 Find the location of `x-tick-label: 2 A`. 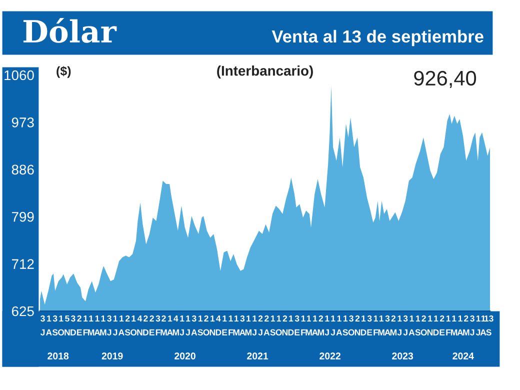

x-tick-label: 2 A is located at coordinates (267, 325).